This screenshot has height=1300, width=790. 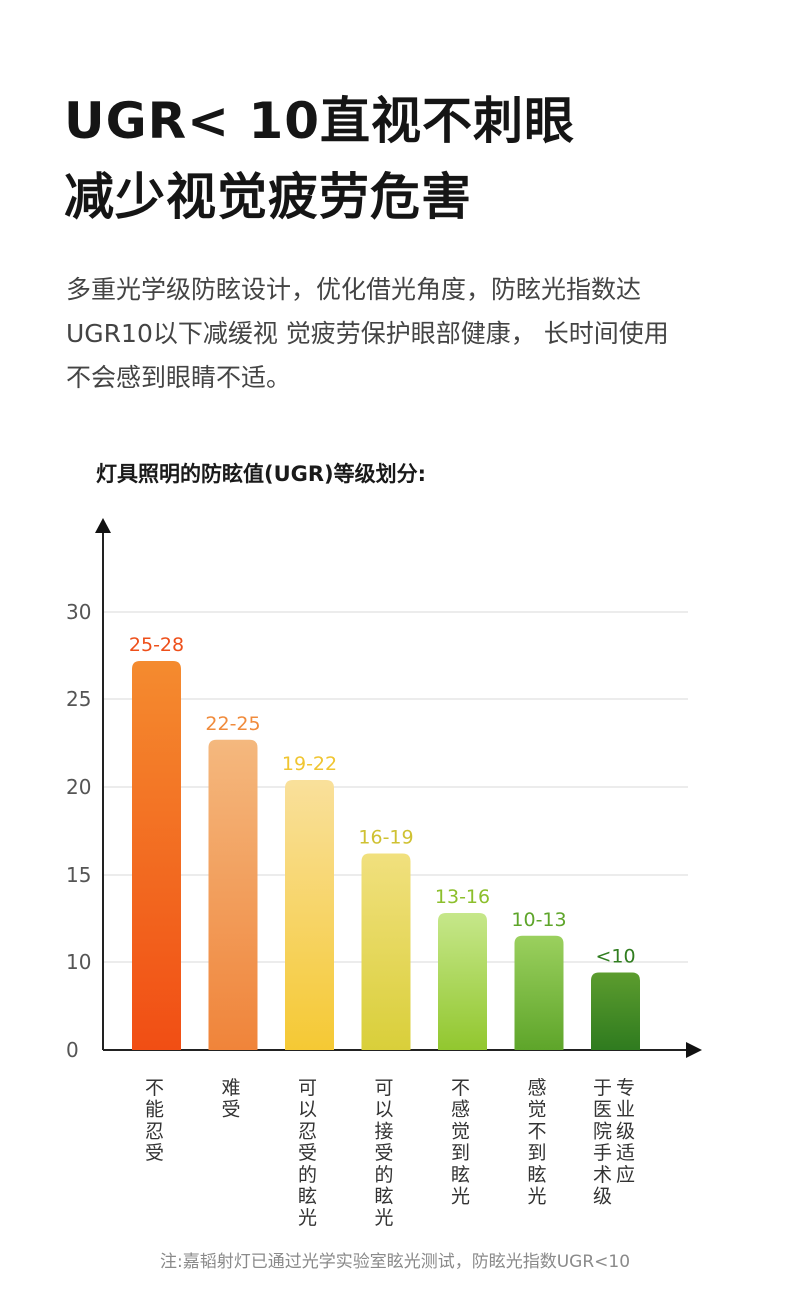 What do you see at coordinates (615, 957) in the screenshot?
I see `bar-range-label: <10` at bounding box center [615, 957].